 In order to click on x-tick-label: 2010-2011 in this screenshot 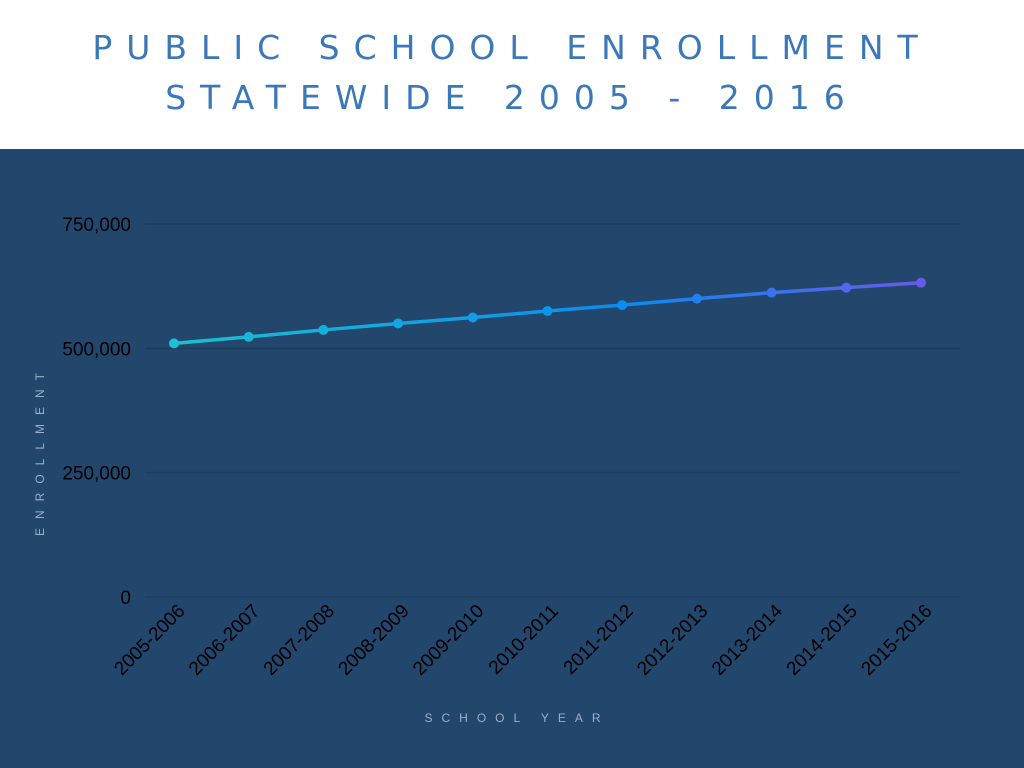, I will do `click(524, 640)`.